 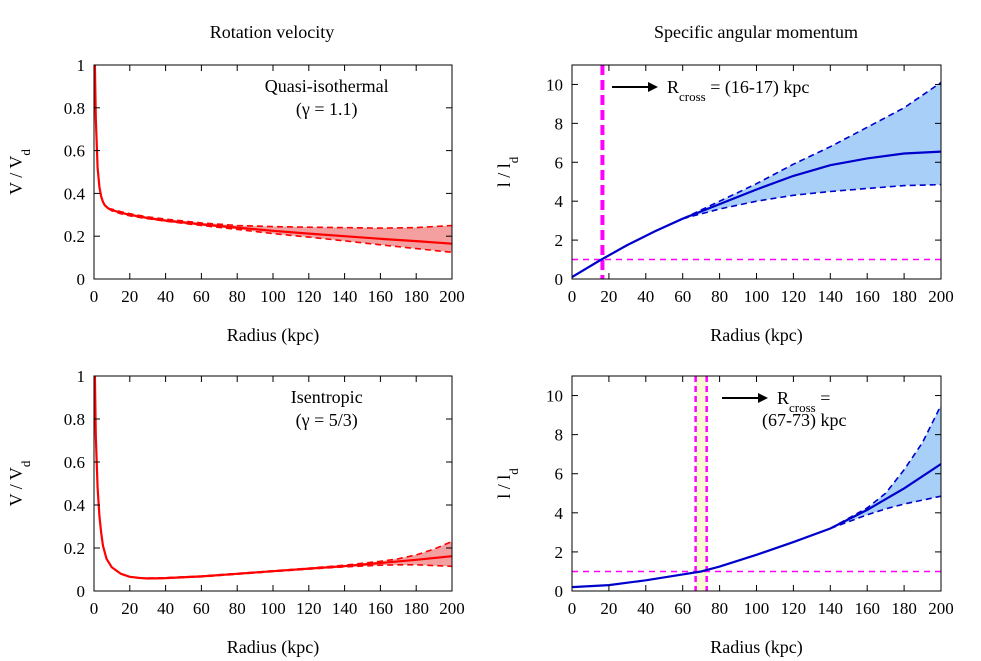 I want to click on model-annotation-gamma: (γ = 1.1), so click(x=327, y=109).